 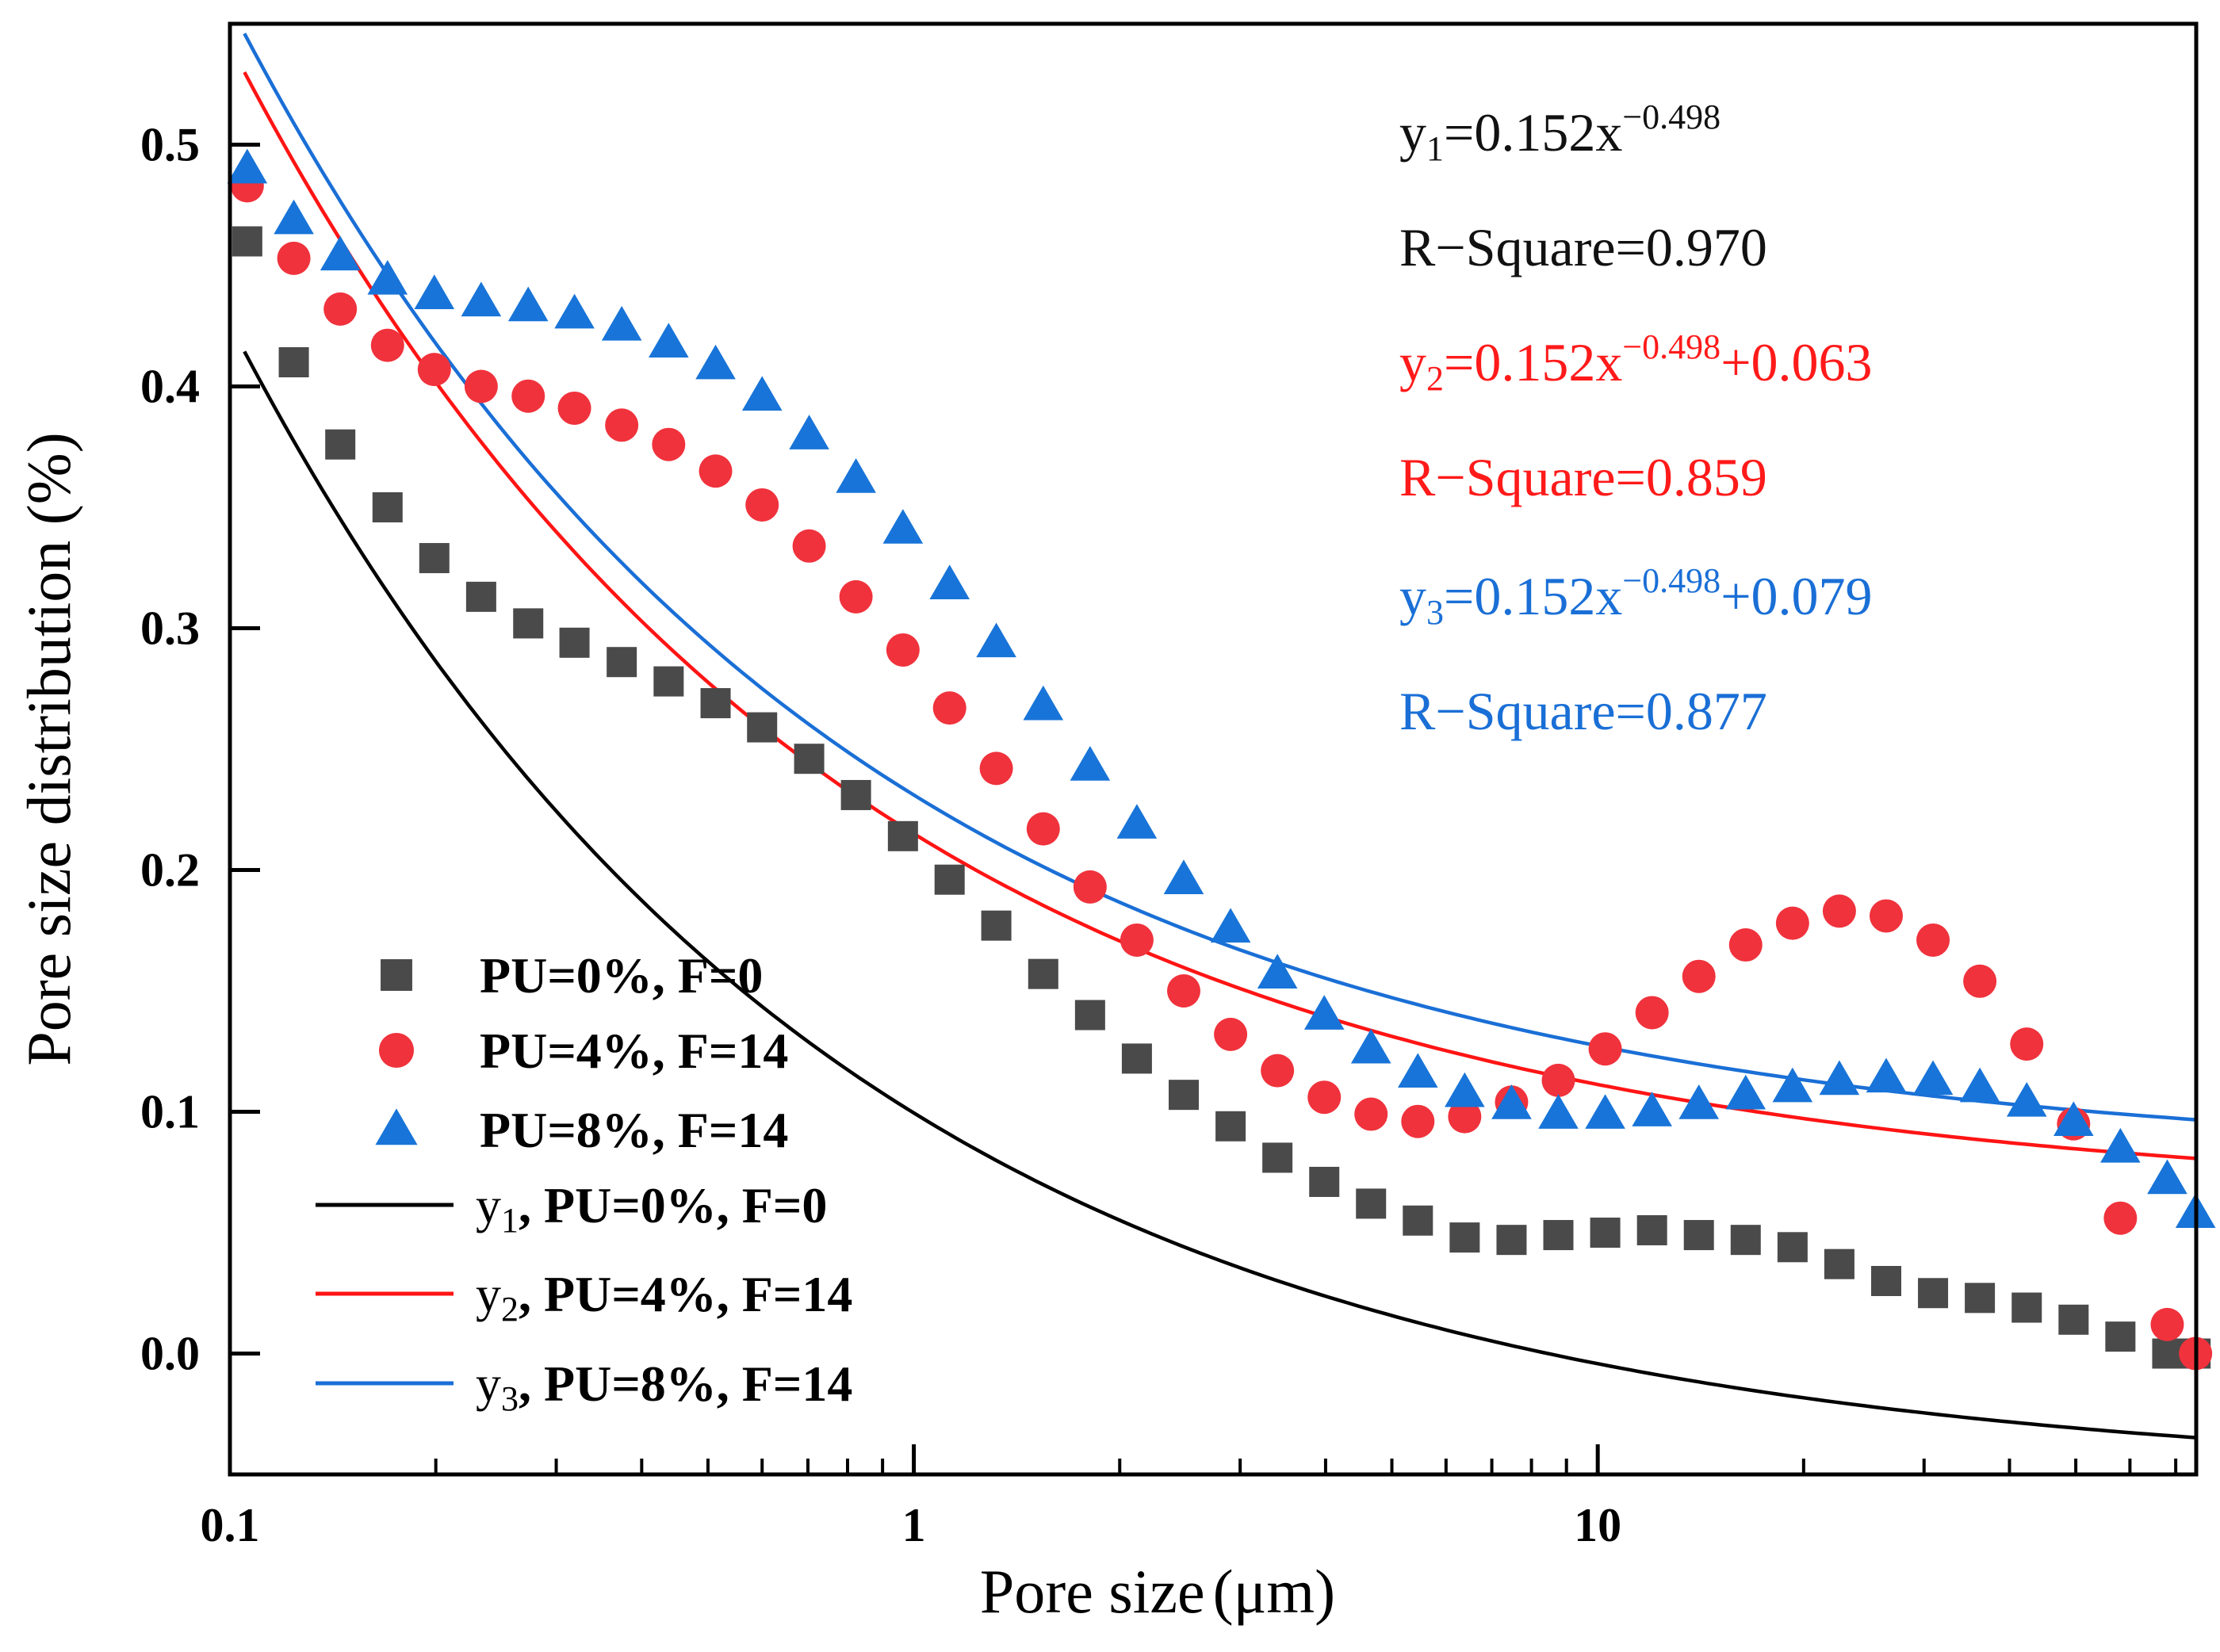 What do you see at coordinates (621, 975) in the screenshot?
I see `legend-label: PU=0%, F=0` at bounding box center [621, 975].